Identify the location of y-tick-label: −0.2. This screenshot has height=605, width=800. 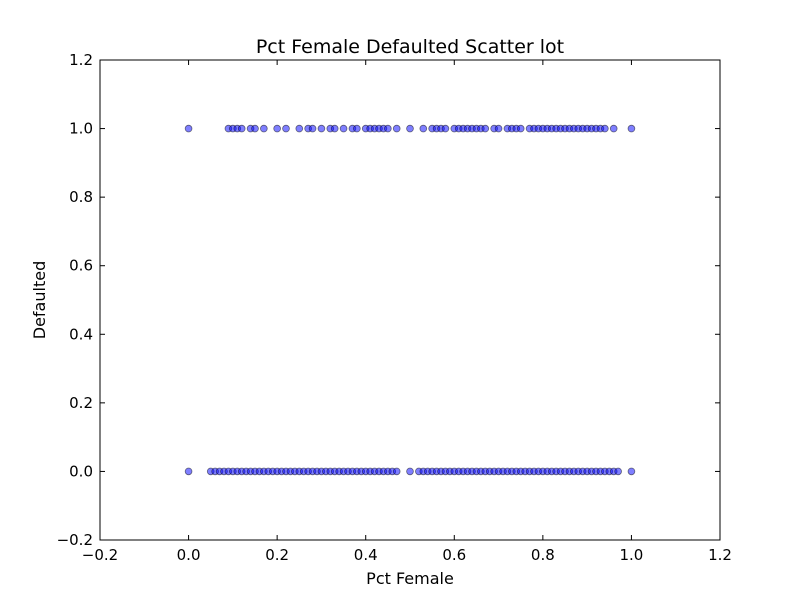
(75, 540).